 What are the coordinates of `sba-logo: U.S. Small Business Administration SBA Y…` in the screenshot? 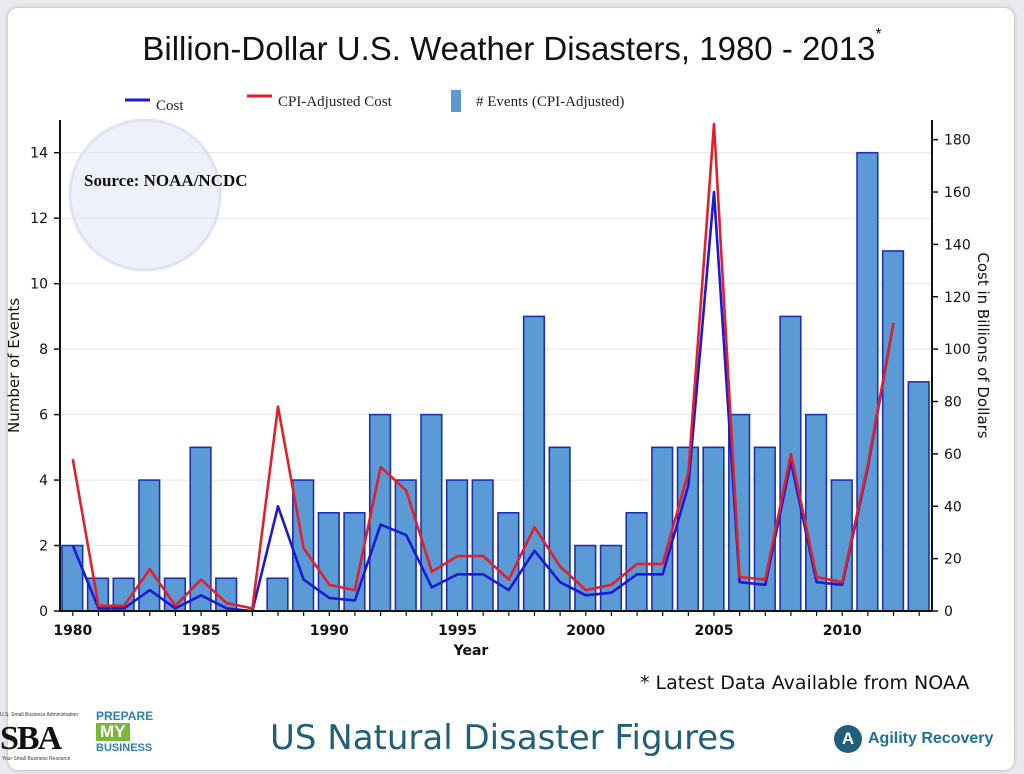 It's located at (40, 737).